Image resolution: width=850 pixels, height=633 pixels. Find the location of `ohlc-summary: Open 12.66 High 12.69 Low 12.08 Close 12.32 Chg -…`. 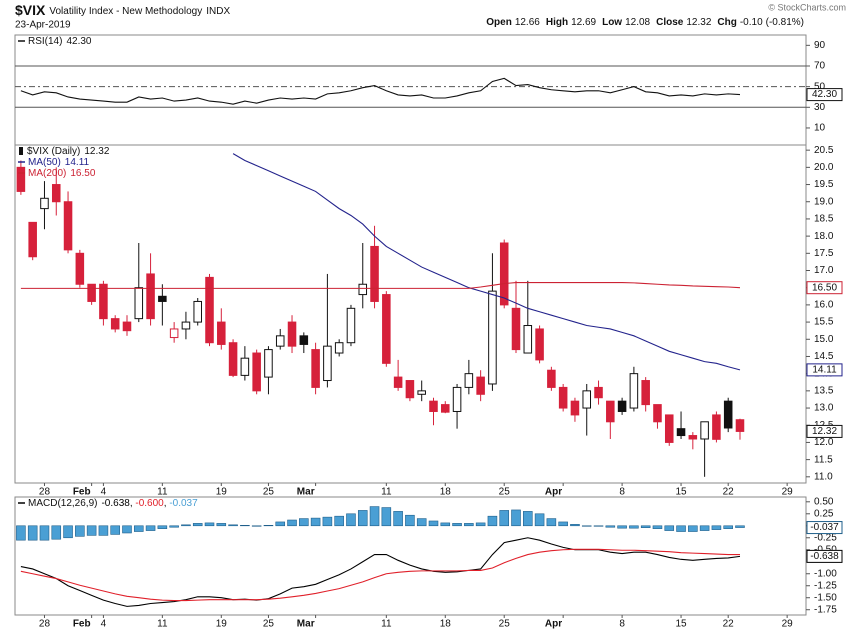

ohlc-summary: Open 12.66 High 12.69 Low 12.08 Close 12.32 Chg -… is located at coordinates (645, 22).